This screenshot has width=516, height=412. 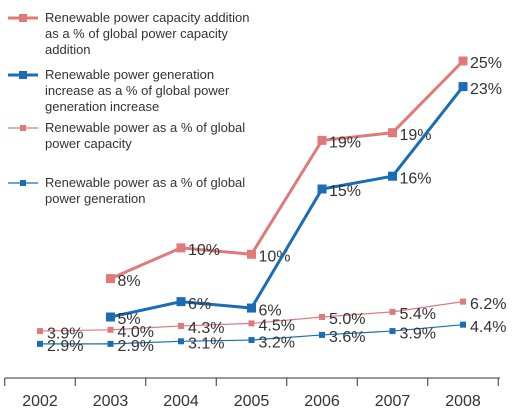 I want to click on data-label: 6.2%, so click(x=488, y=304).